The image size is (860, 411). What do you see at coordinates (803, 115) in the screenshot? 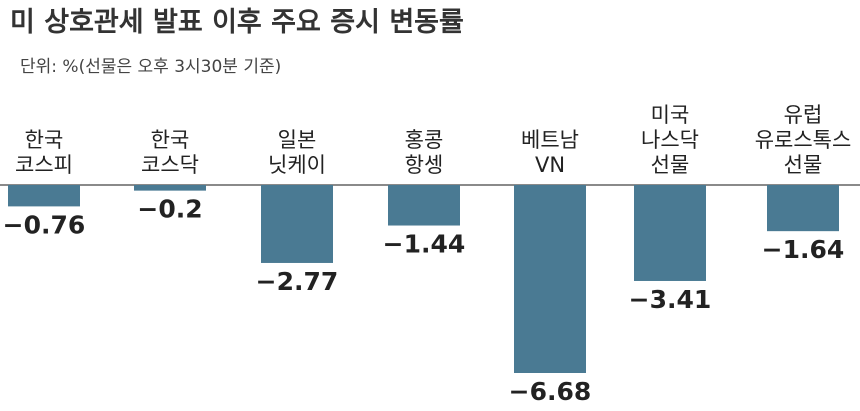
I see `category-label-6-0: 유럽` at bounding box center [803, 115].